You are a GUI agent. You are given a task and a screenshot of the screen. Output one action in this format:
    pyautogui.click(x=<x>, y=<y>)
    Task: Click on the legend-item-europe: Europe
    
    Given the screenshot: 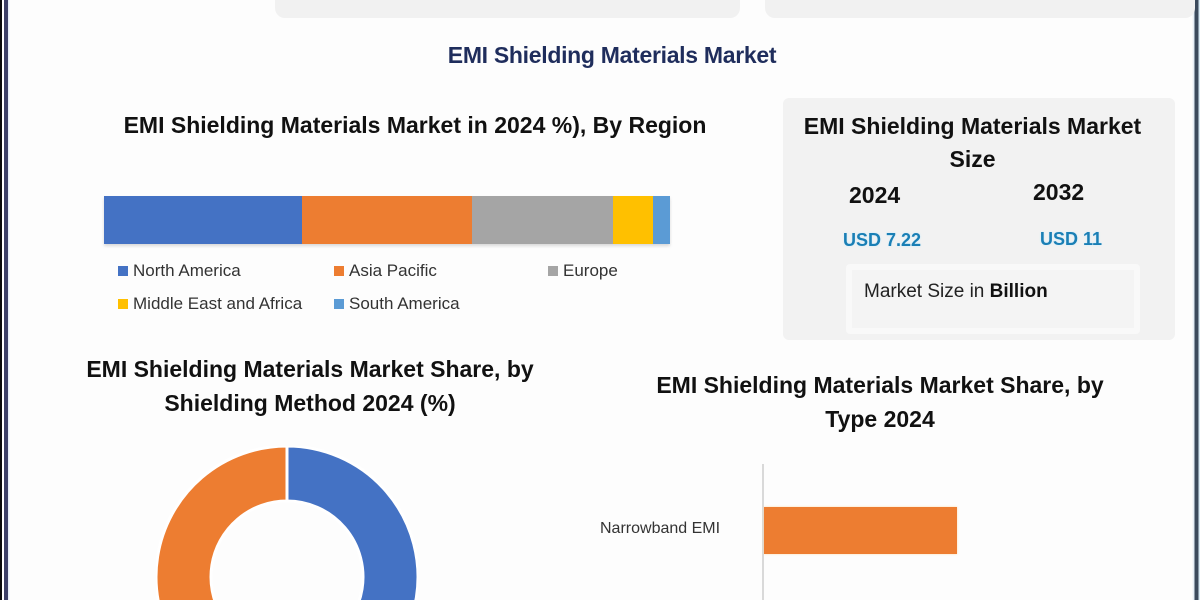 What is the action you would take?
    pyautogui.click(x=583, y=271)
    